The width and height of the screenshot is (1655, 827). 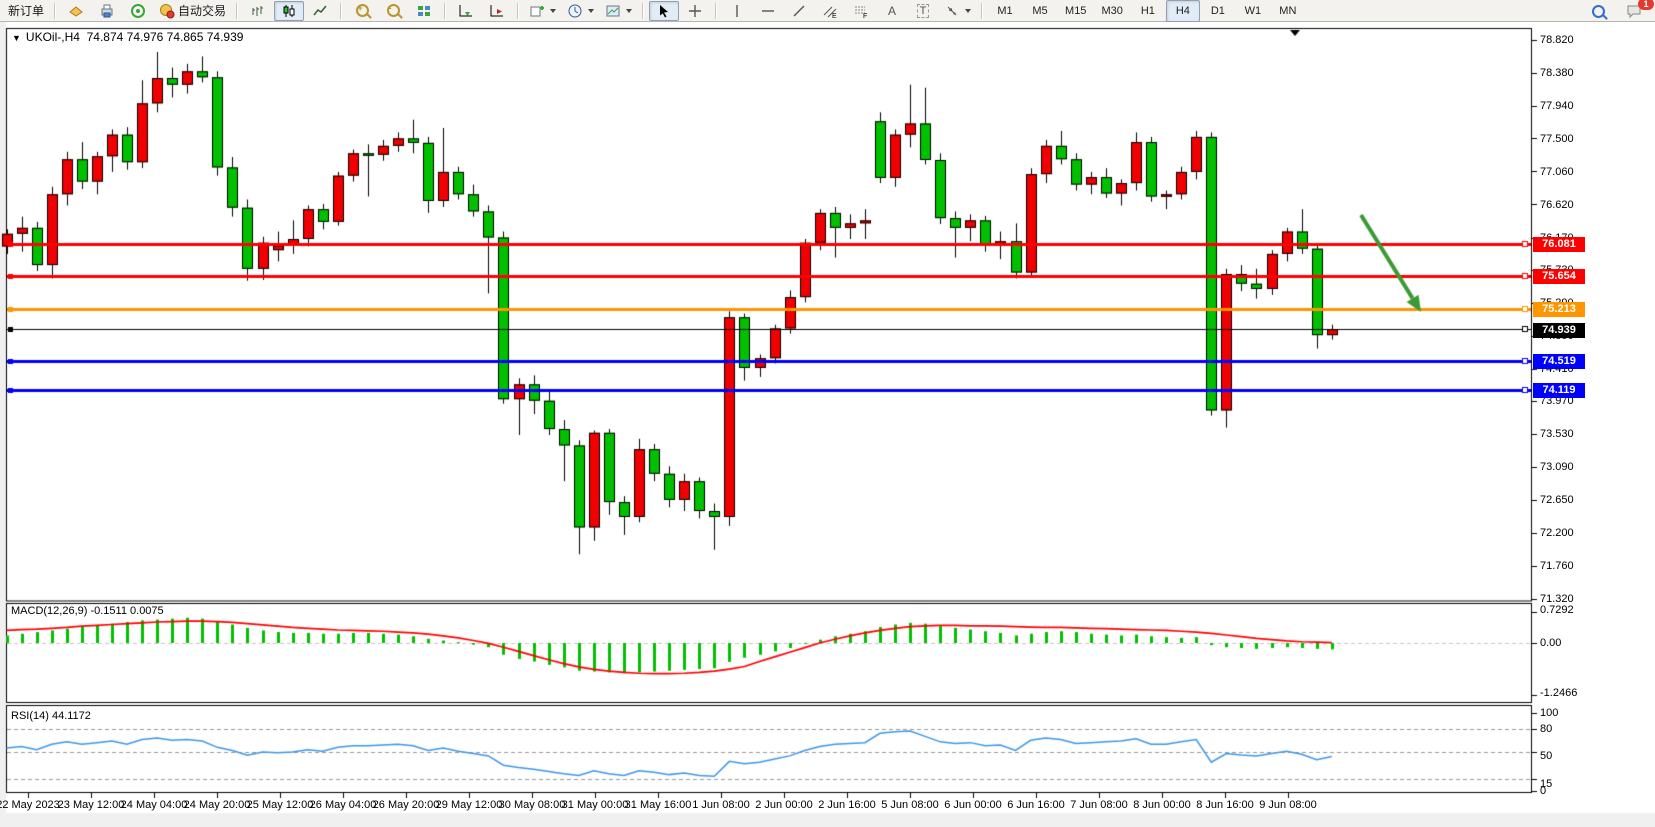 I want to click on macd-axis-label: -1.2466, so click(x=1559, y=693).